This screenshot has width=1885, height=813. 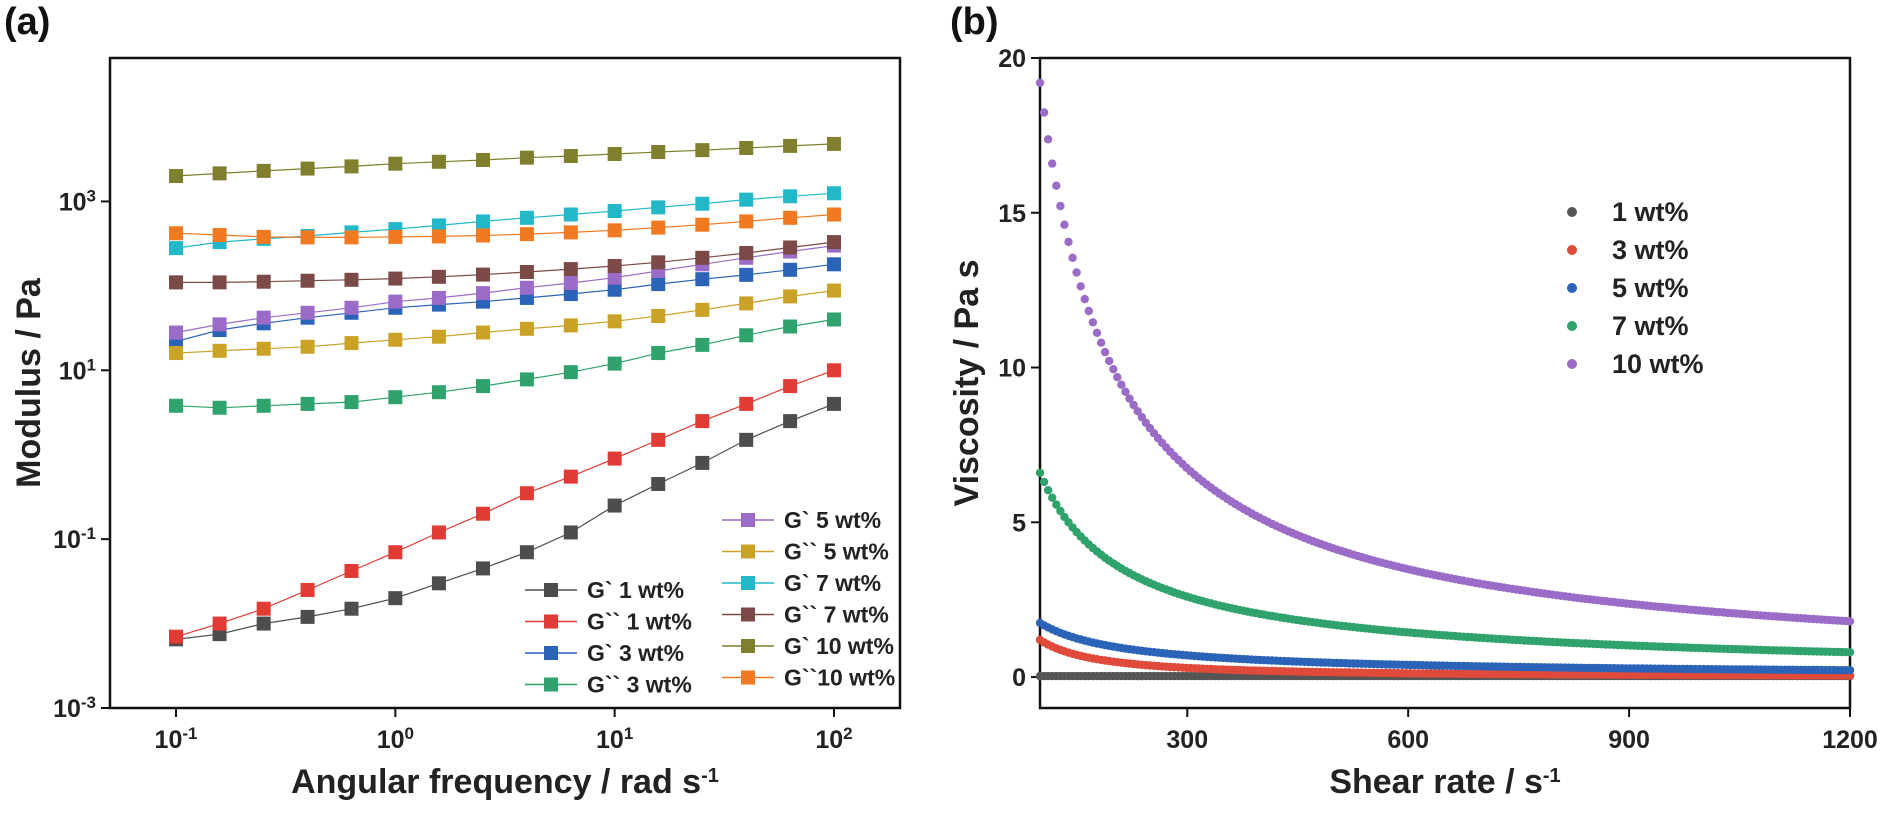 I want to click on legend-item: G`` 7 wt%, so click(x=805, y=615).